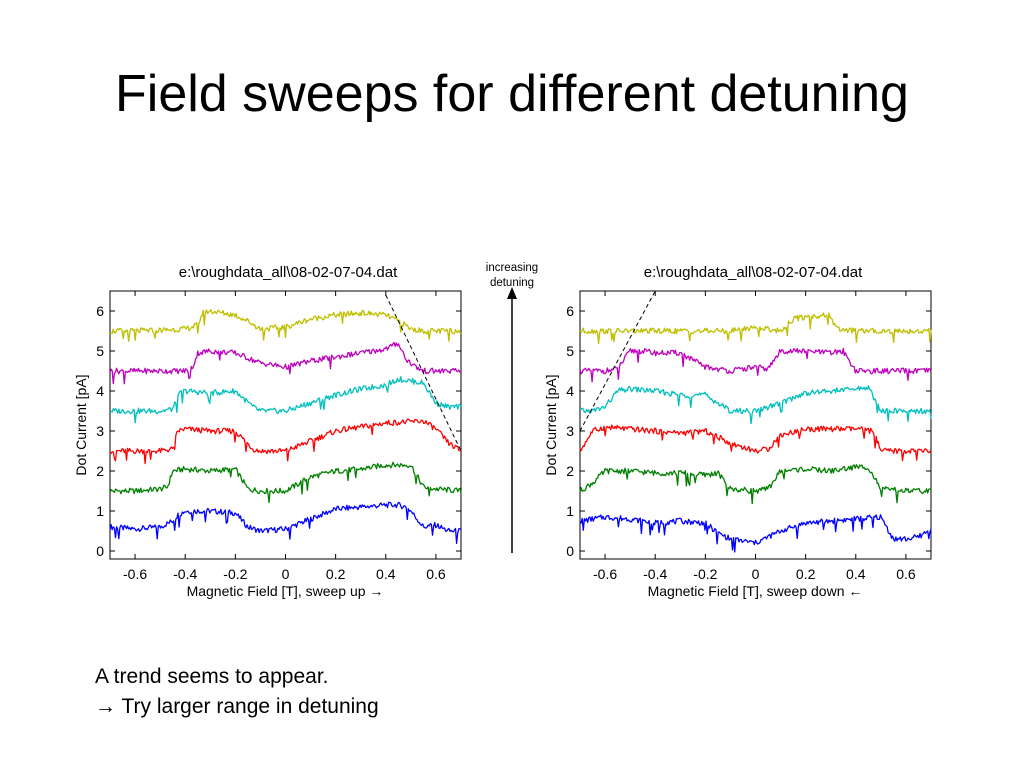 This screenshot has width=1024, height=768. Describe the element at coordinates (512, 276) in the screenshot. I see `detuning-annotation: increasing detuning` at that location.